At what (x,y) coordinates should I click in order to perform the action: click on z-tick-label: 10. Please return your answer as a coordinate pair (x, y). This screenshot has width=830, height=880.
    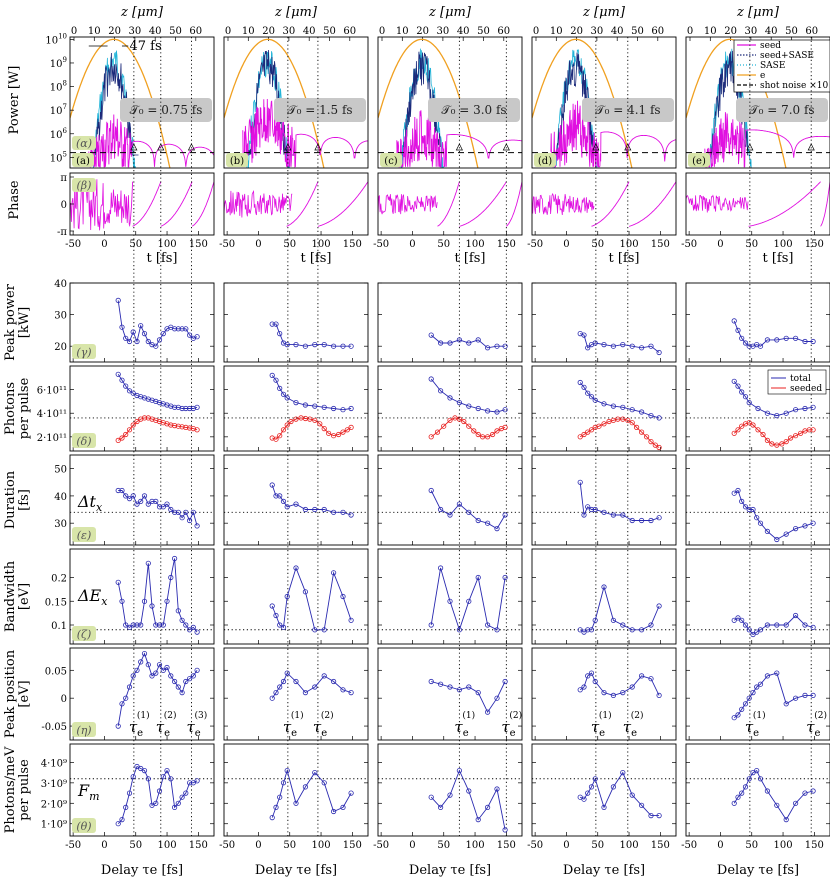
    Looking at the image, I should click on (710, 31).